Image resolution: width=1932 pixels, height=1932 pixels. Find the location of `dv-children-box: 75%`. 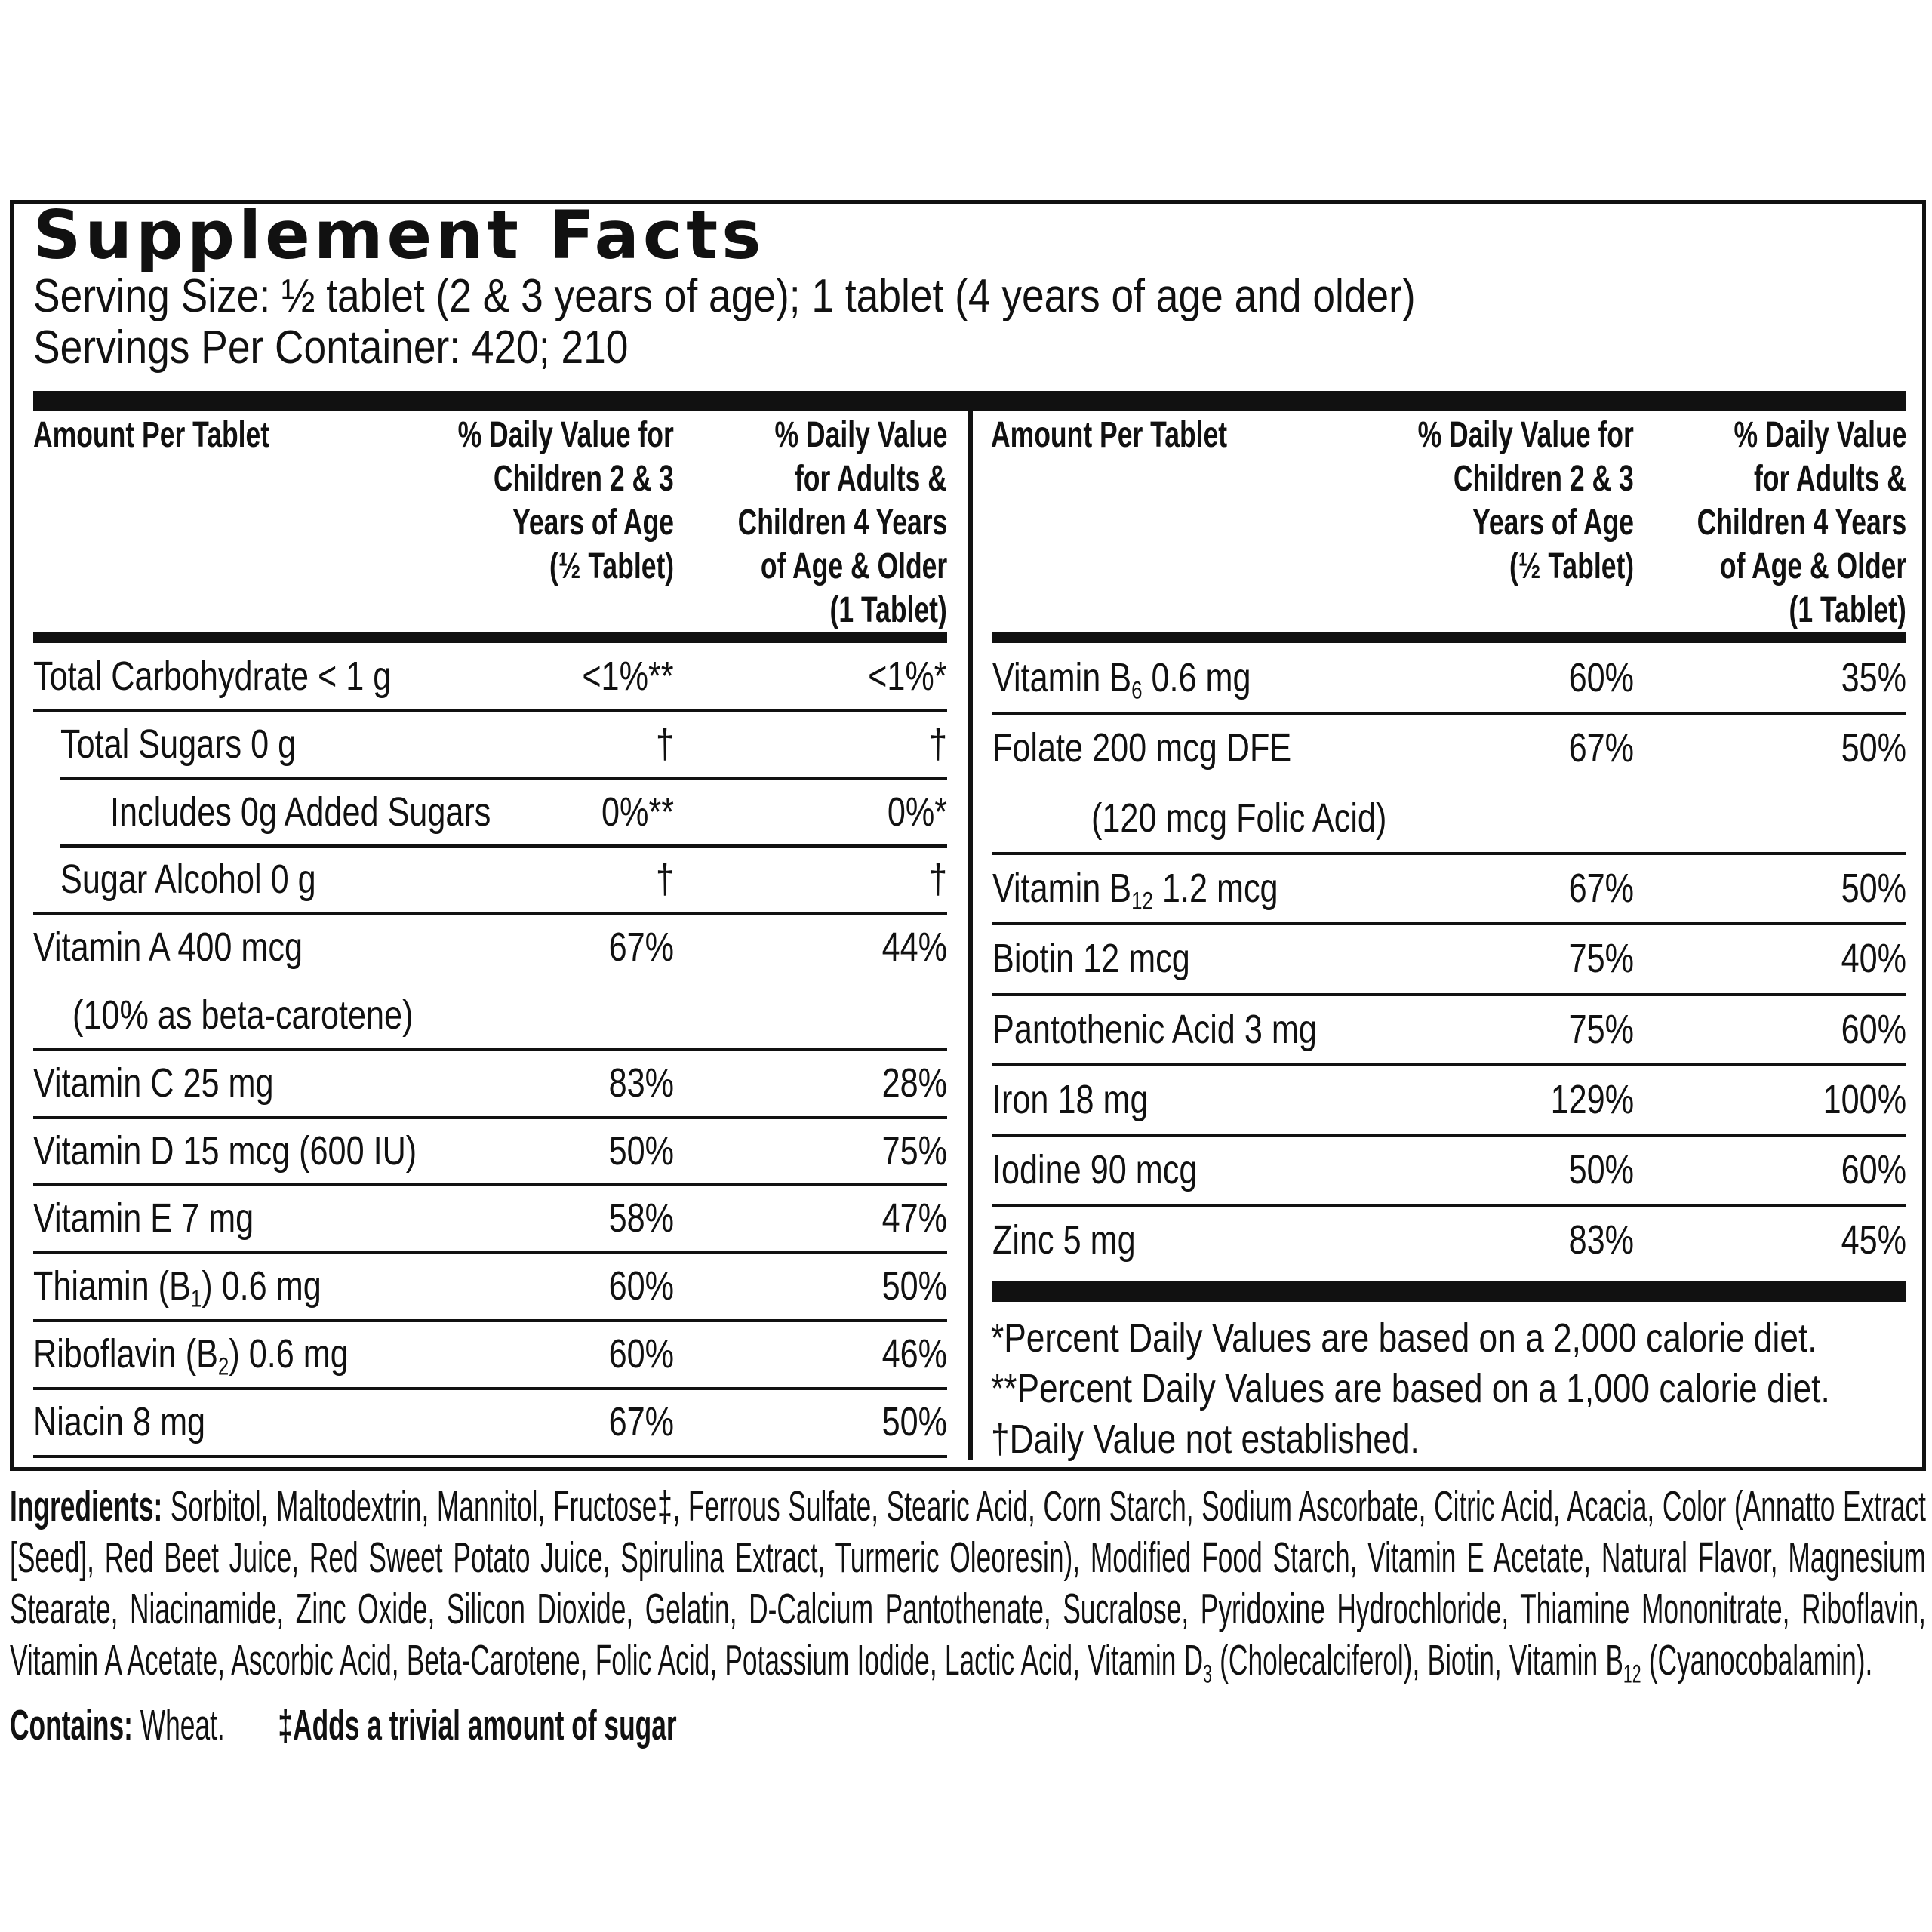

dv-children-box: 75% is located at coordinates (1445, 1030).